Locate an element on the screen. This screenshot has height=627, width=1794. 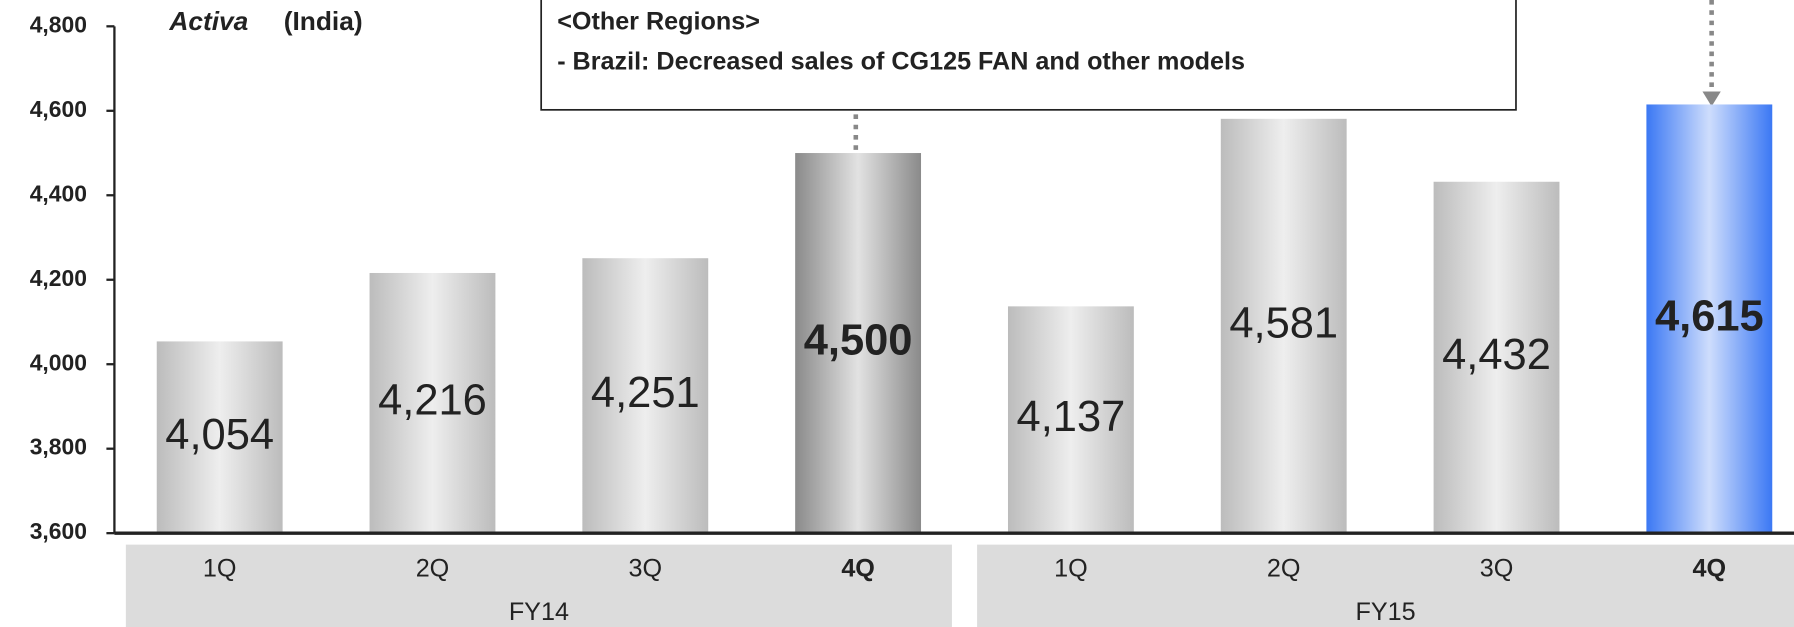
title: (India) is located at coordinates (323, 21).